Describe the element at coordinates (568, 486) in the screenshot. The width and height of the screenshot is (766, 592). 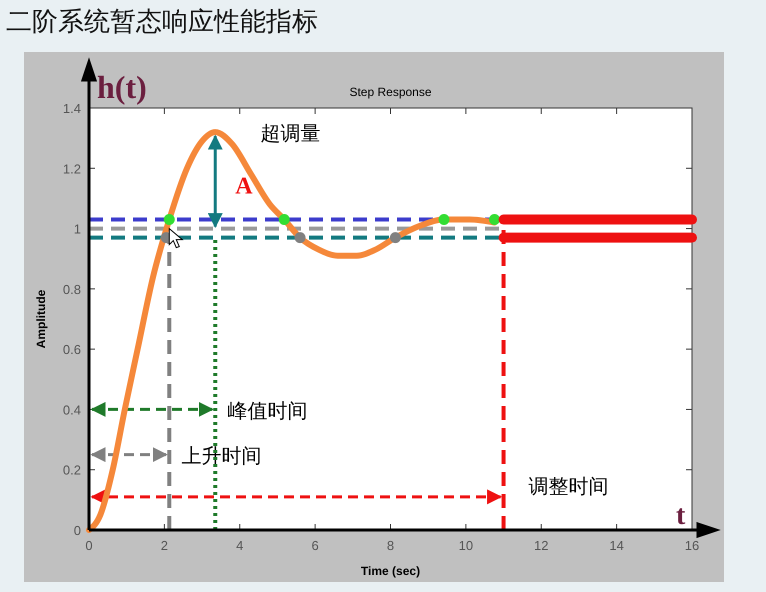
I see `ref-line-label: 调整时间` at that location.